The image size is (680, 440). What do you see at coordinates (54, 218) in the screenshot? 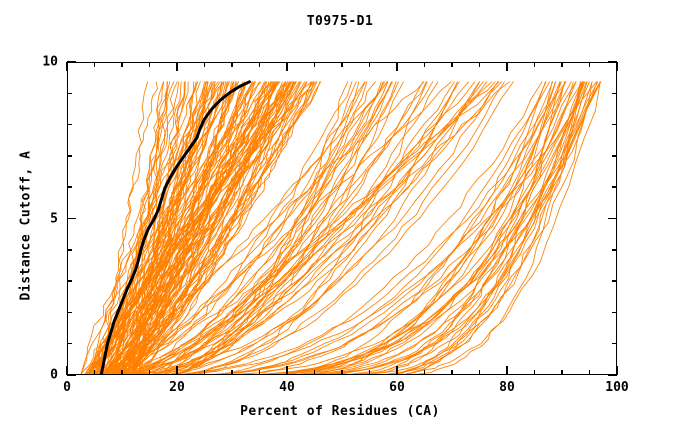
I see `y-tick-label: 5` at bounding box center [54, 218].